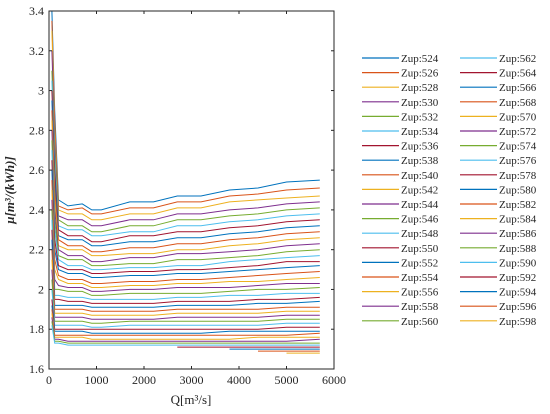 The image size is (550, 414). What do you see at coordinates (518, 74) in the screenshot?
I see `legend-label: Zup:564` at bounding box center [518, 74].